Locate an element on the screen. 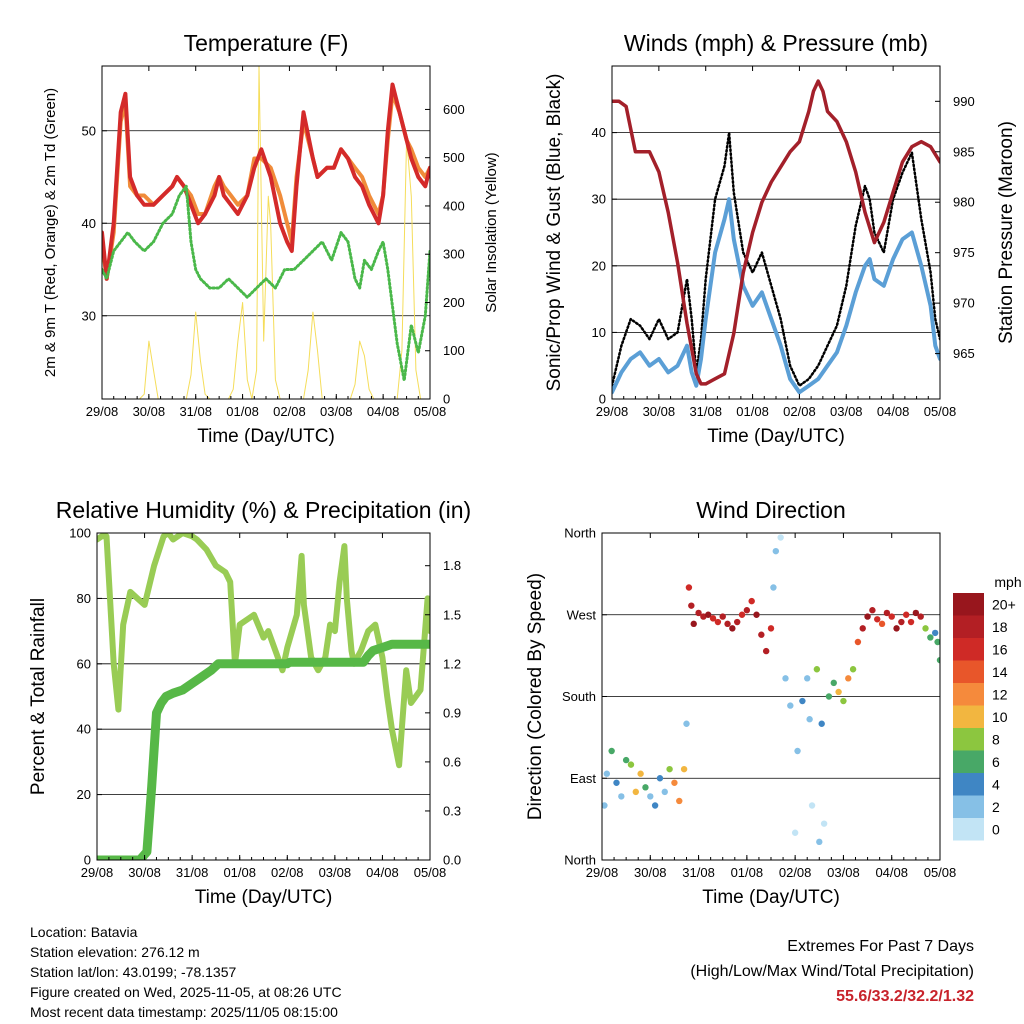 This screenshot has width=1024, height=1024. latlon-text: Station lat/lon: 43.0199; -78.1357 is located at coordinates (133, 972).